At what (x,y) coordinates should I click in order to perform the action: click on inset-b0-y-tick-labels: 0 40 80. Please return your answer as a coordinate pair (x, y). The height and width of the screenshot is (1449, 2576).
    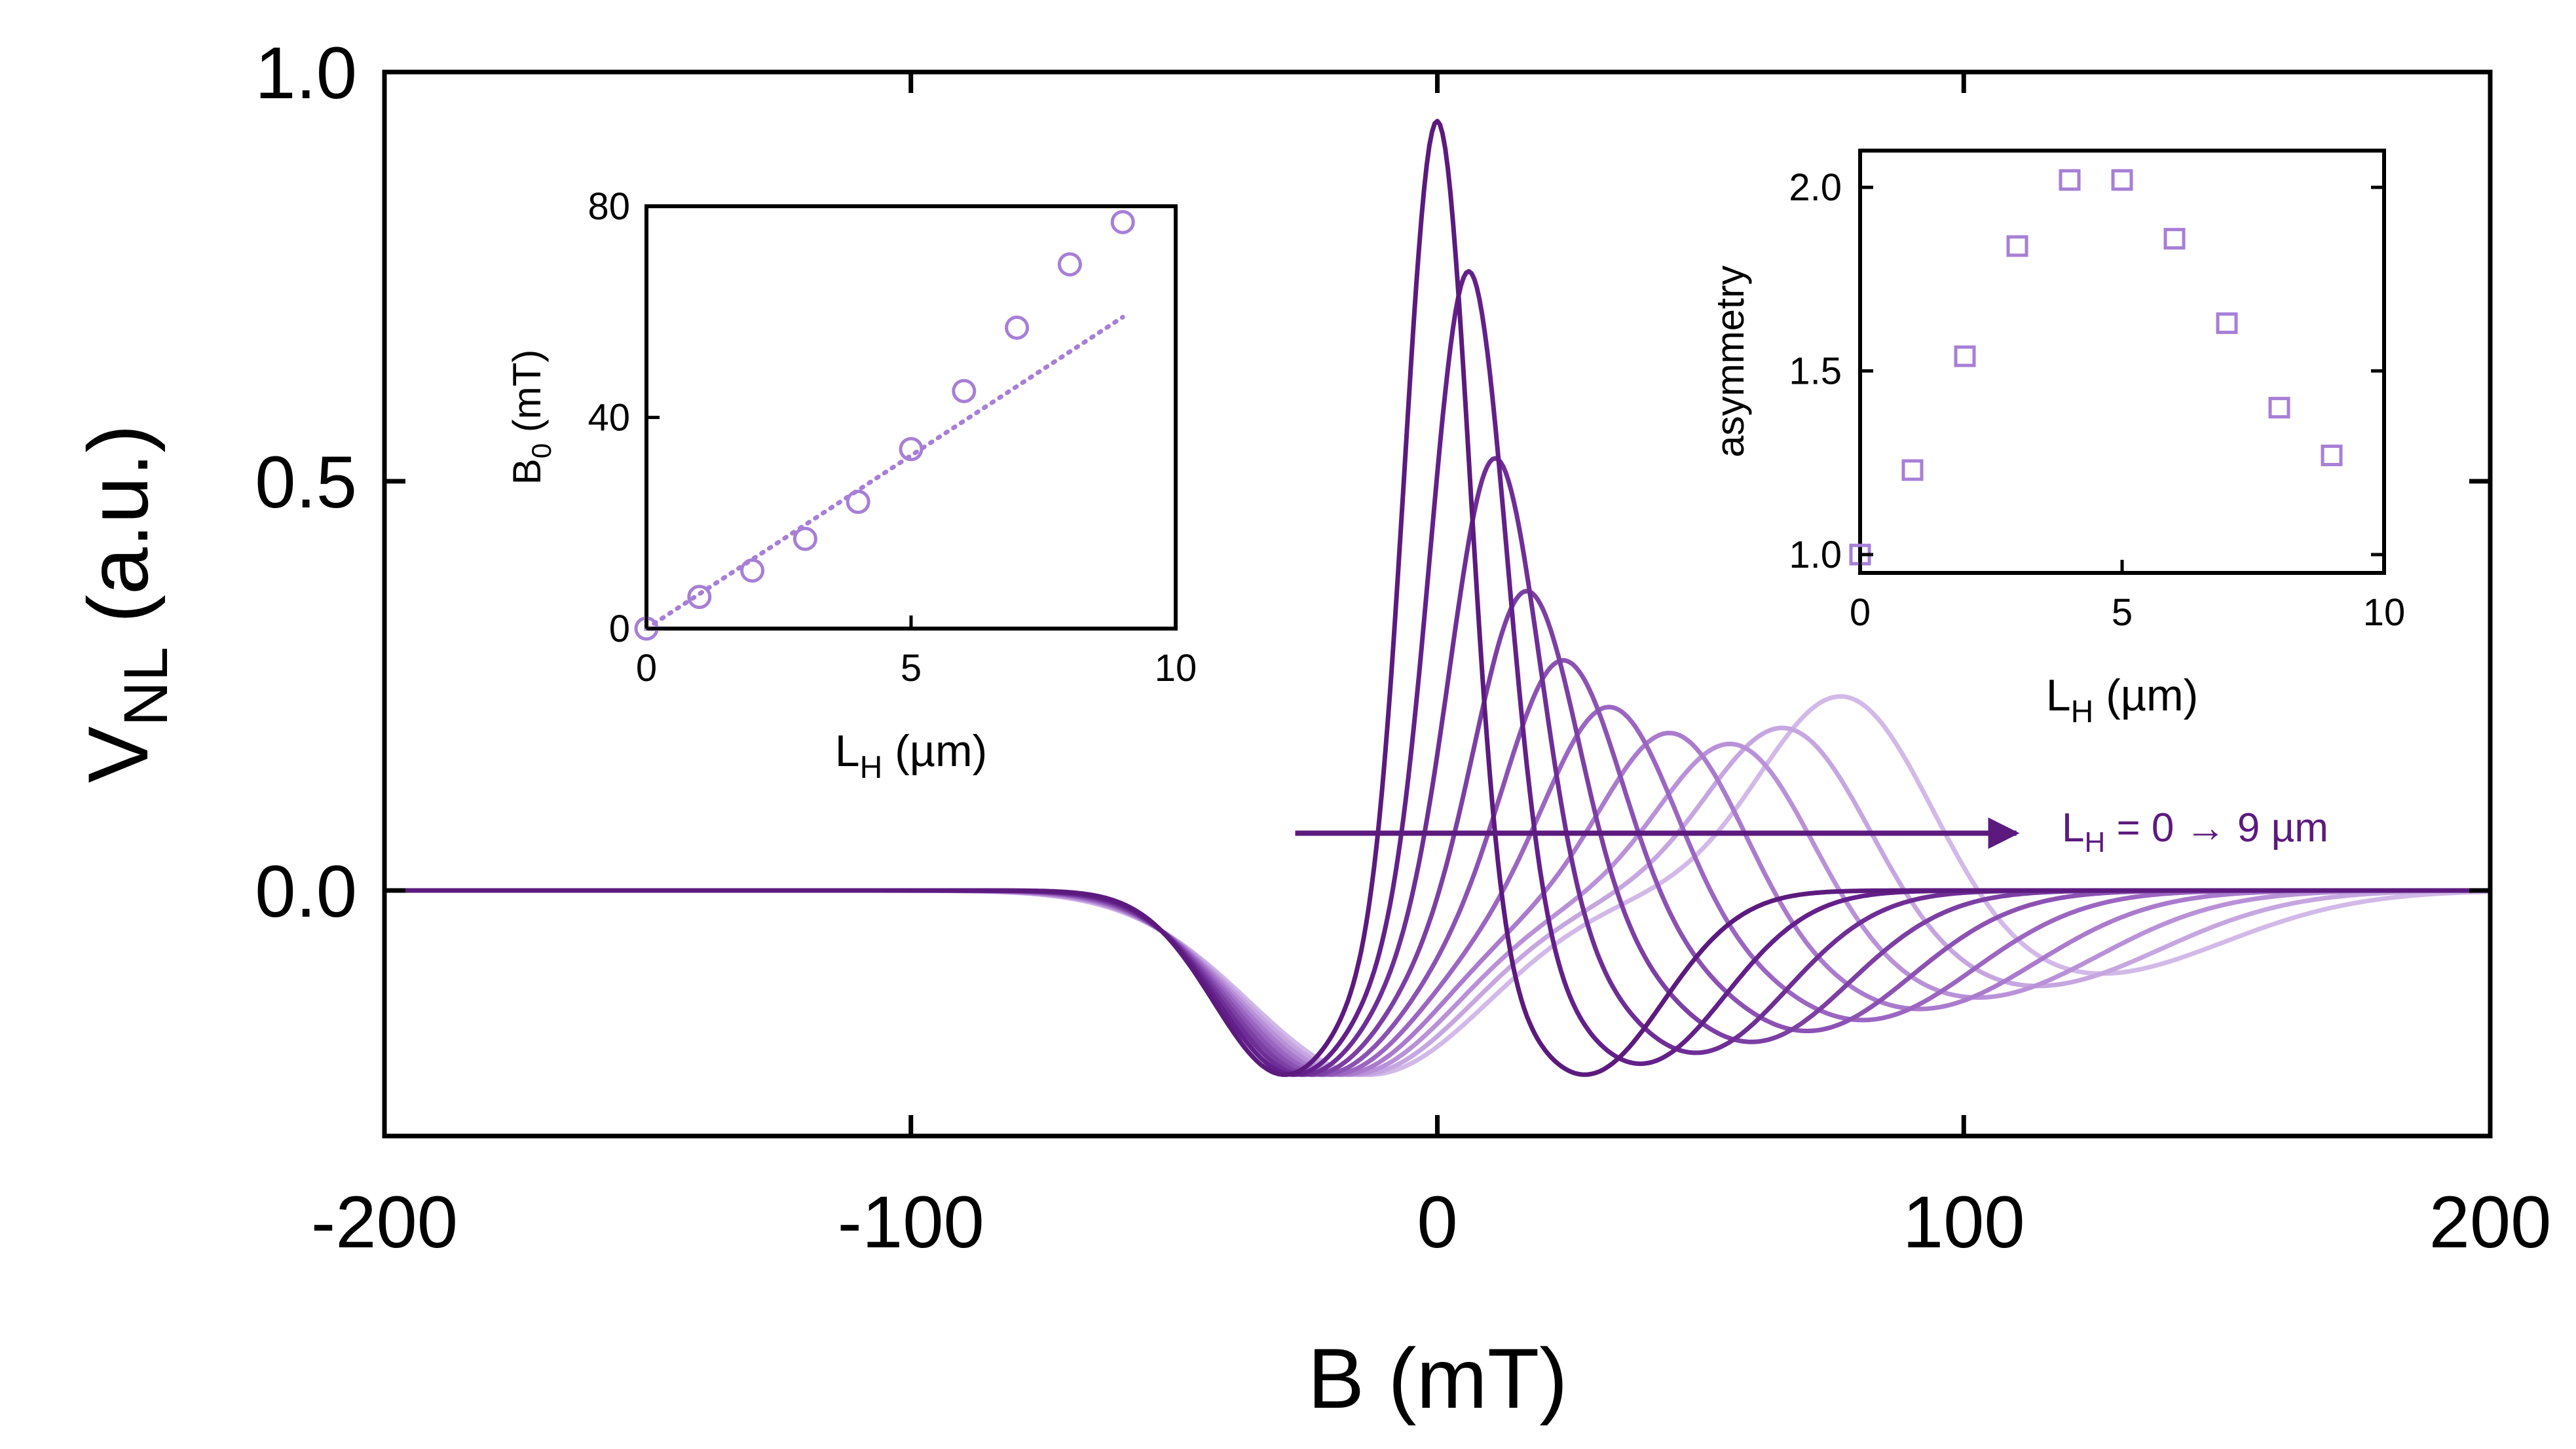
    Looking at the image, I should click on (609, 417).